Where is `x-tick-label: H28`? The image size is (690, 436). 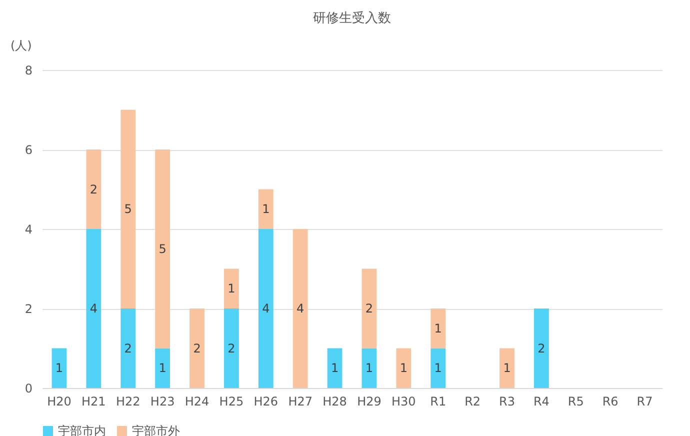 x-tick-label: H28 is located at coordinates (334, 401).